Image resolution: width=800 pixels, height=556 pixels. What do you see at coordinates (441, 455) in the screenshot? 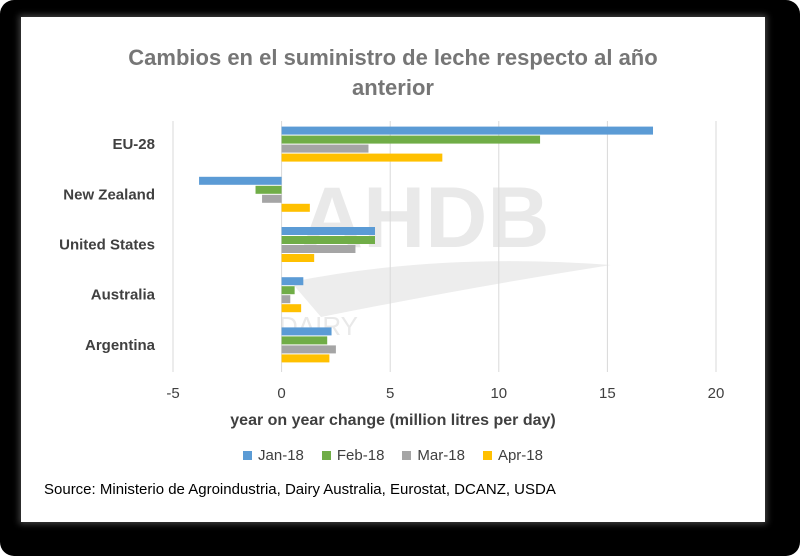
I see `legend-label: Mar-18` at bounding box center [441, 455].